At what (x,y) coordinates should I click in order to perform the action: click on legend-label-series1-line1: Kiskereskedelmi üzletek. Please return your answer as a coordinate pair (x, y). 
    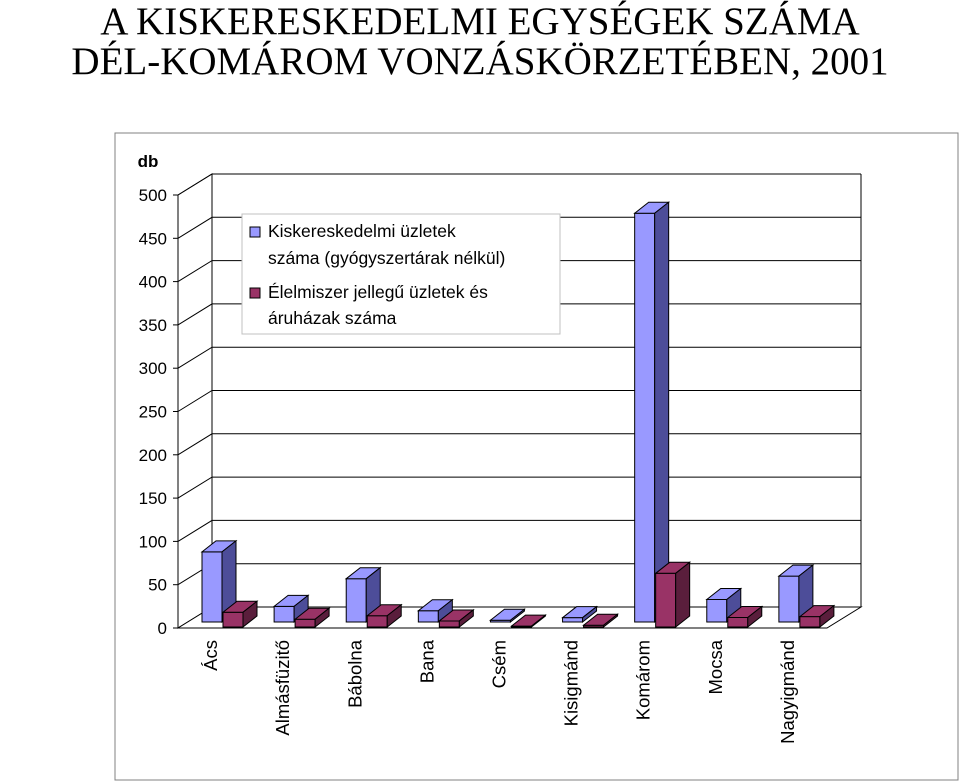
    Looking at the image, I should click on (362, 231).